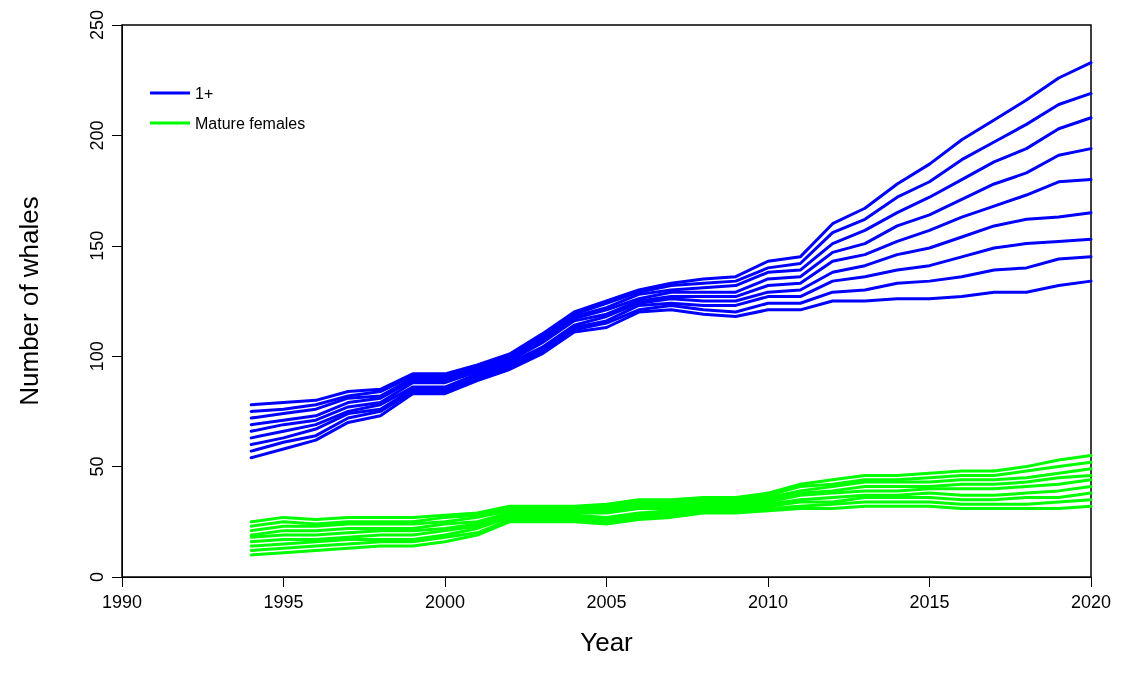 Image resolution: width=1126 pixels, height=693 pixels. Describe the element at coordinates (97, 25) in the screenshot. I see `y-tick-label: 250` at that location.